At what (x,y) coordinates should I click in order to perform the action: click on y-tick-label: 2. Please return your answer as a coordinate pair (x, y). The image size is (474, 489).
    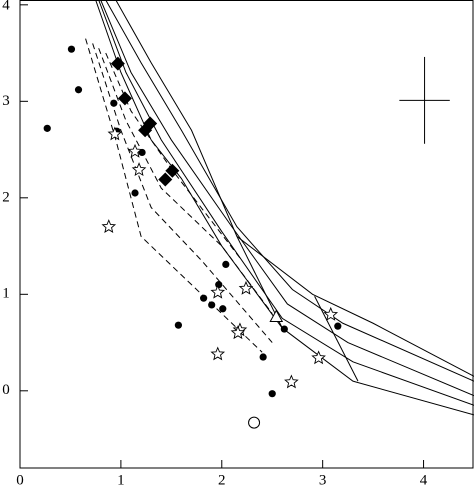
    Looking at the image, I should click on (6, 197).